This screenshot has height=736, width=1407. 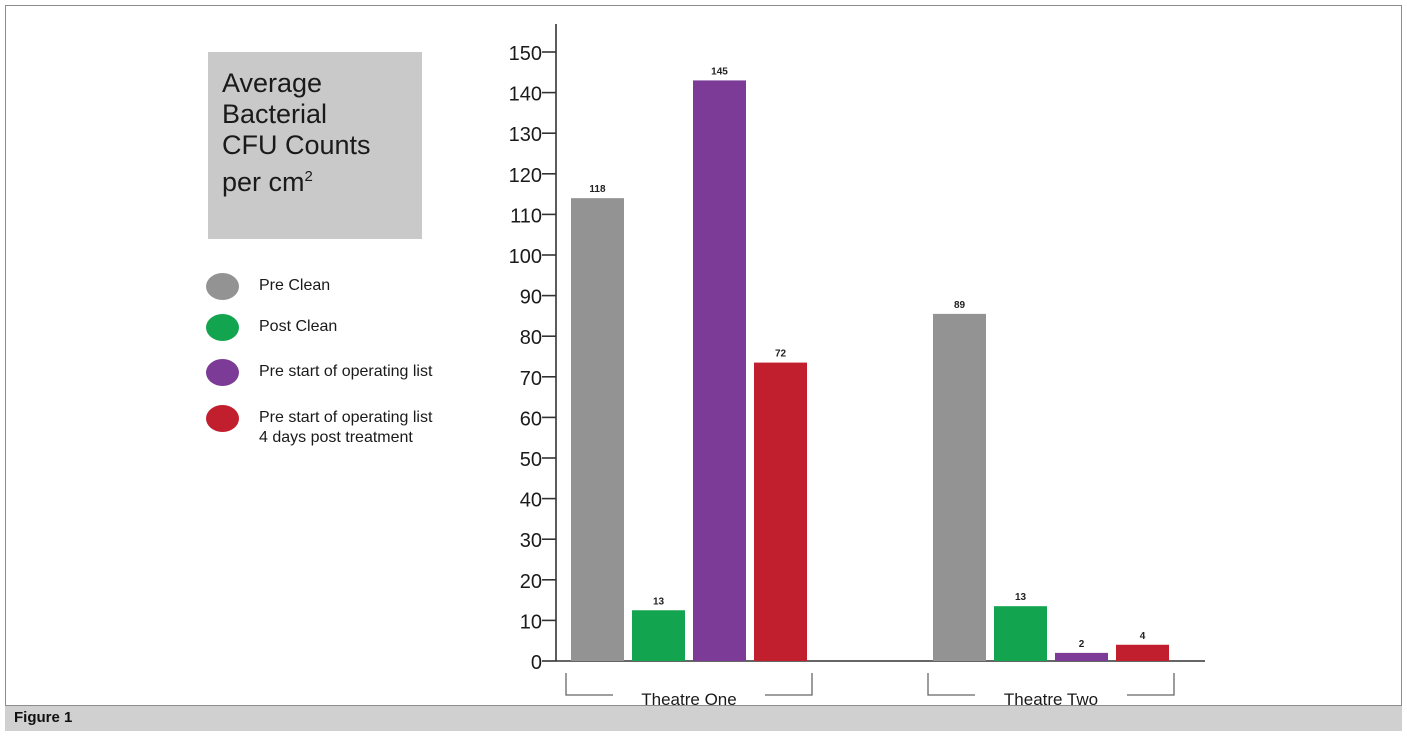 I want to click on legend-label-post-clean: Post Clean, so click(x=298, y=326).